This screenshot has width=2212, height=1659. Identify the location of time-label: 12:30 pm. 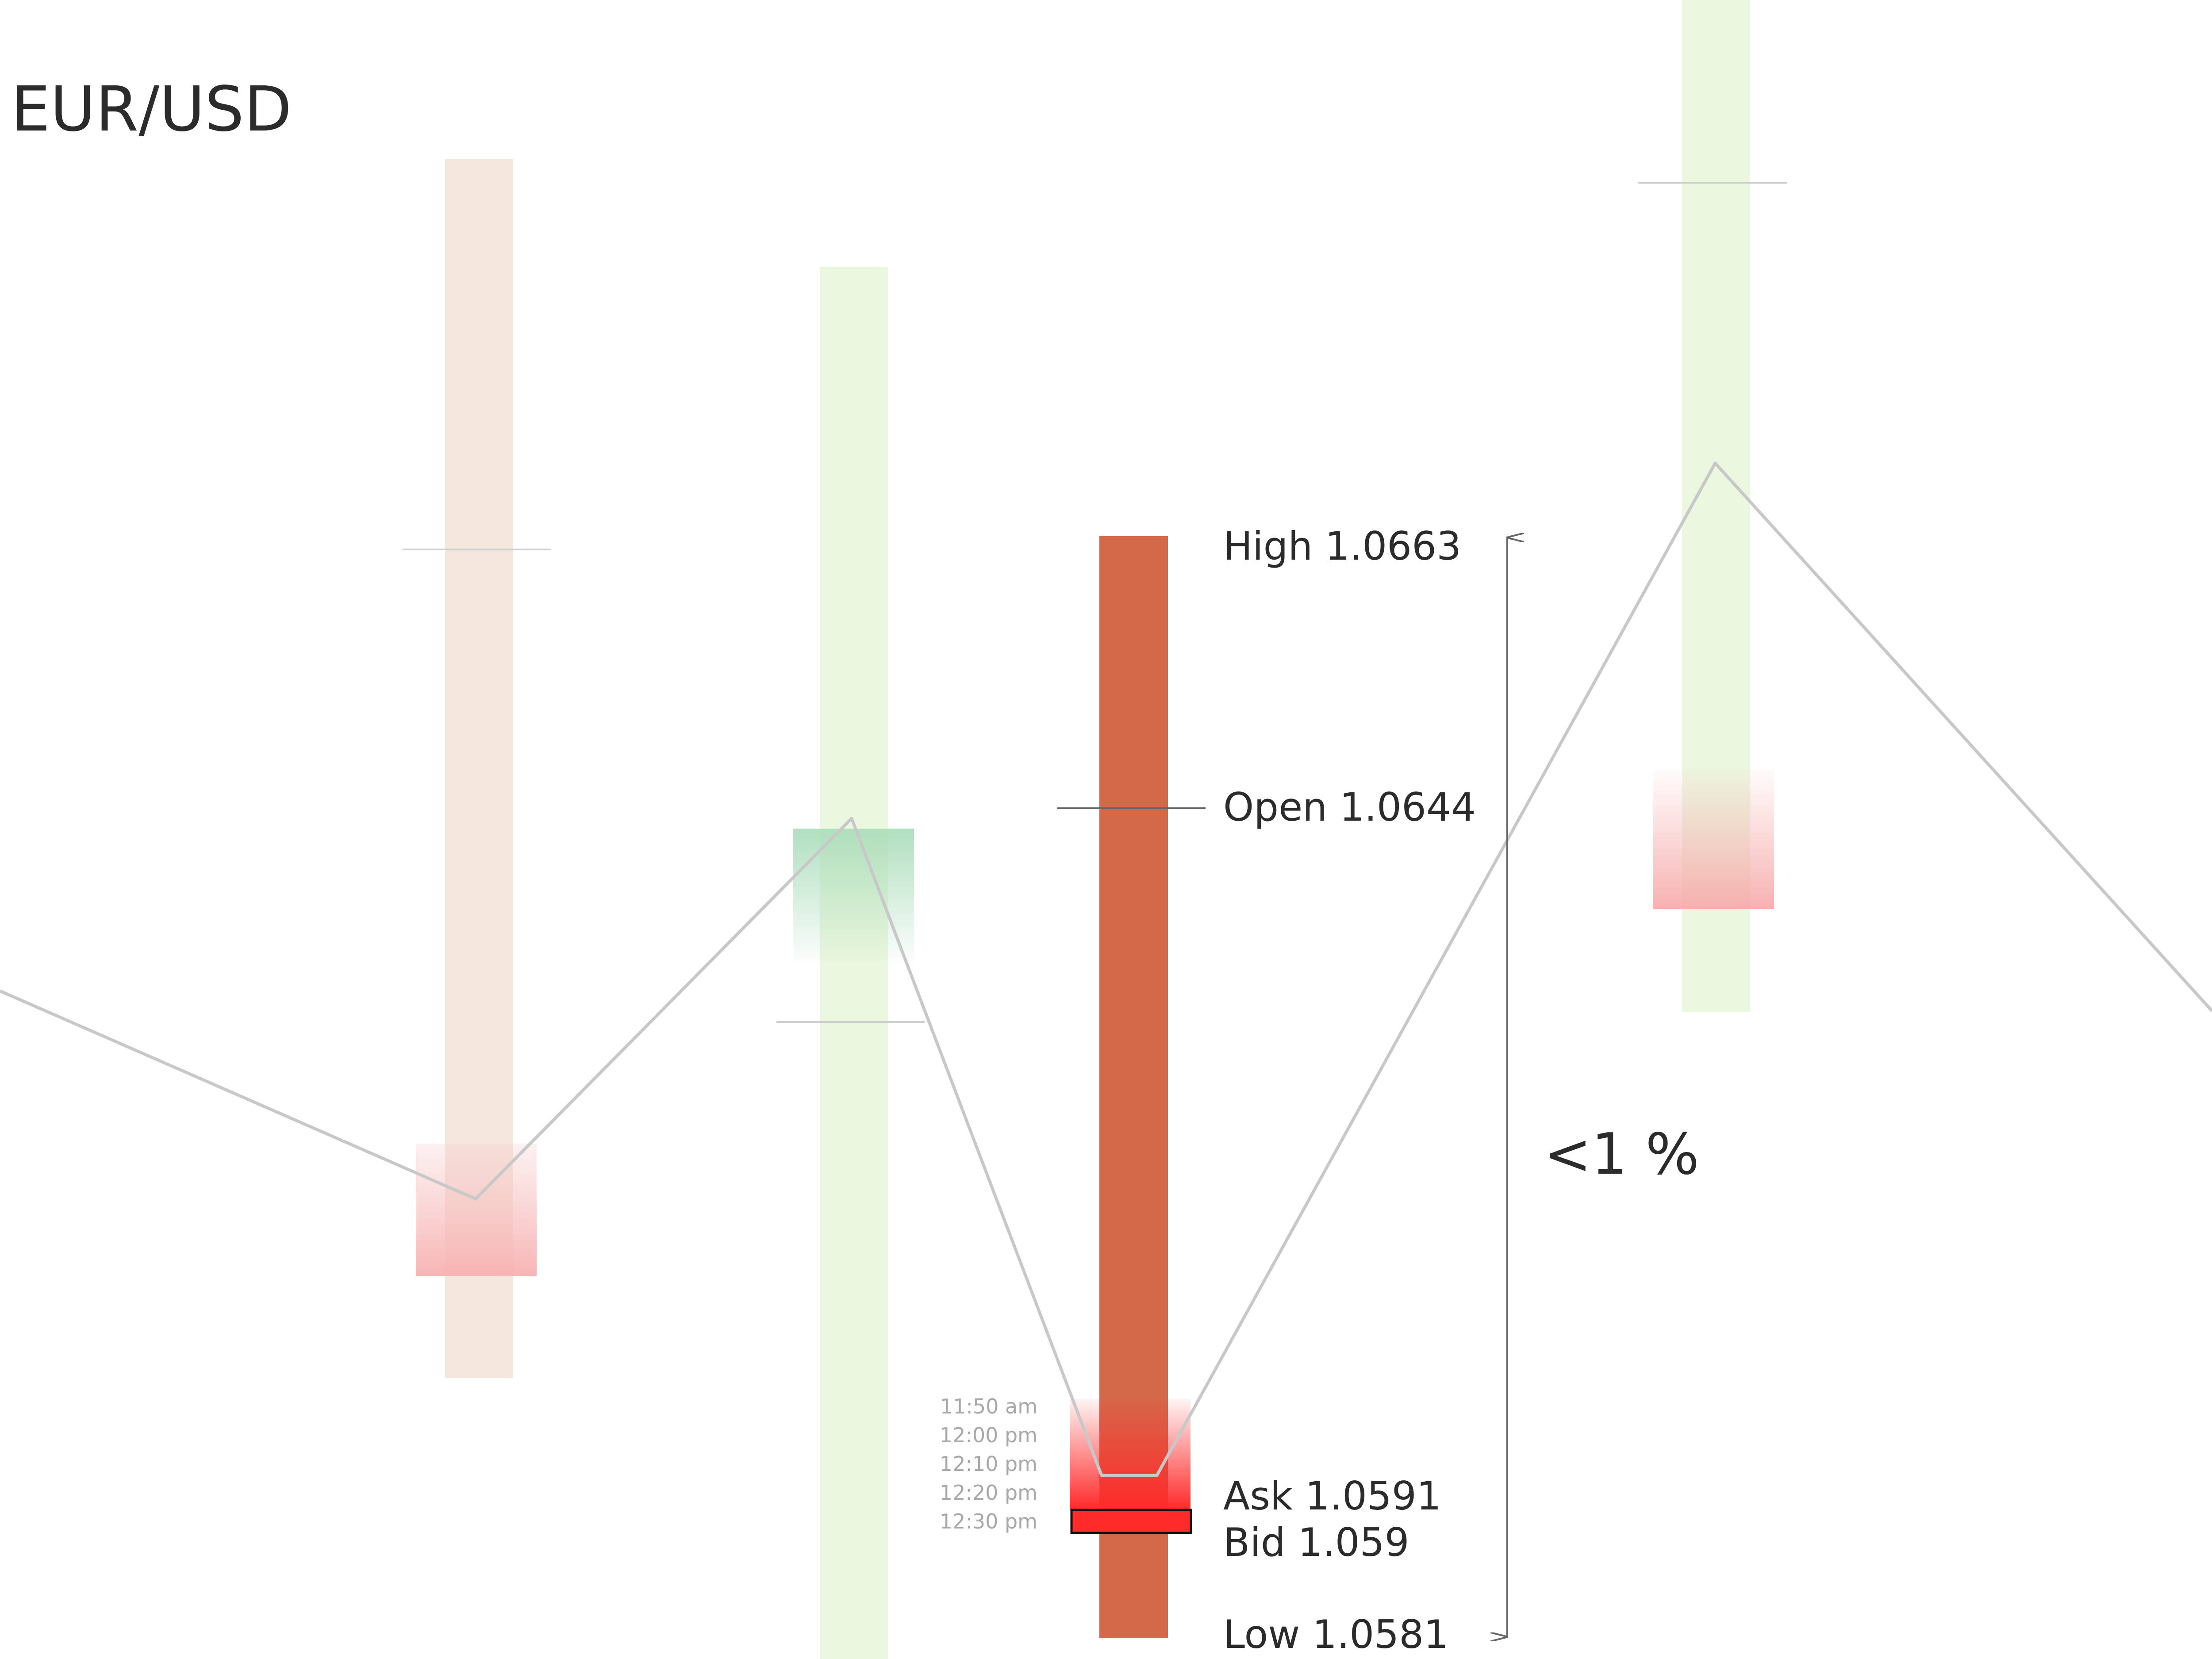
(989, 1521).